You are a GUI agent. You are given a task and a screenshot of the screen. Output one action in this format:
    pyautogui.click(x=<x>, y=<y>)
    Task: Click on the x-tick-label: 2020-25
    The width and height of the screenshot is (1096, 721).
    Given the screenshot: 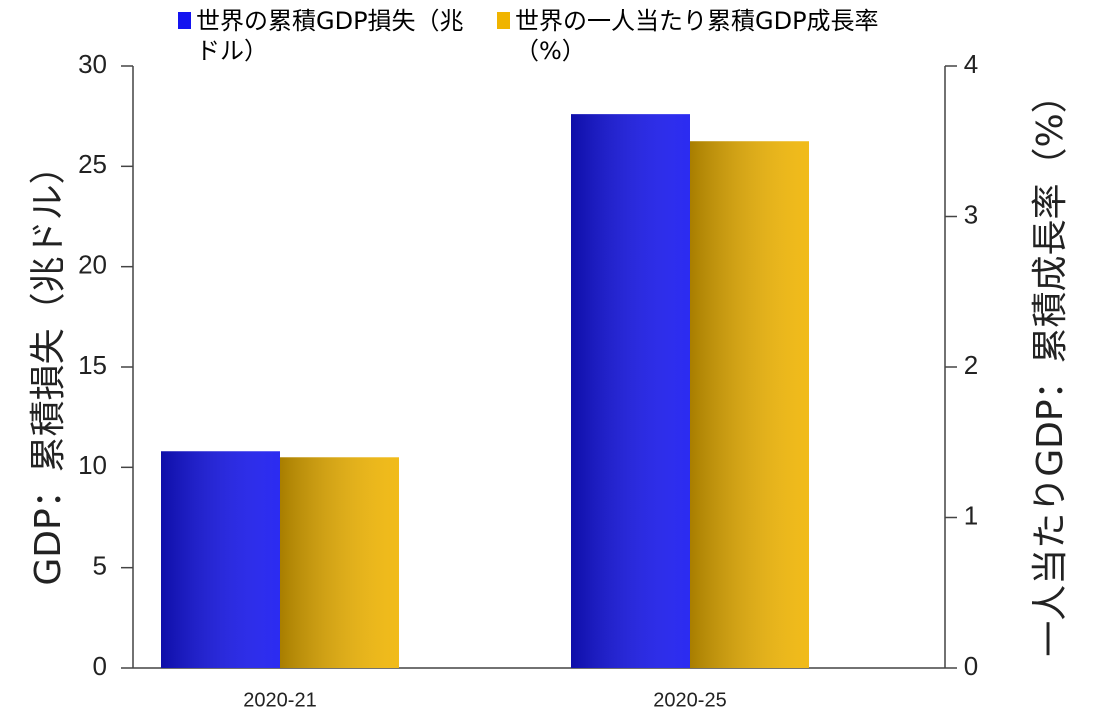 What is the action you would take?
    pyautogui.click(x=689, y=700)
    